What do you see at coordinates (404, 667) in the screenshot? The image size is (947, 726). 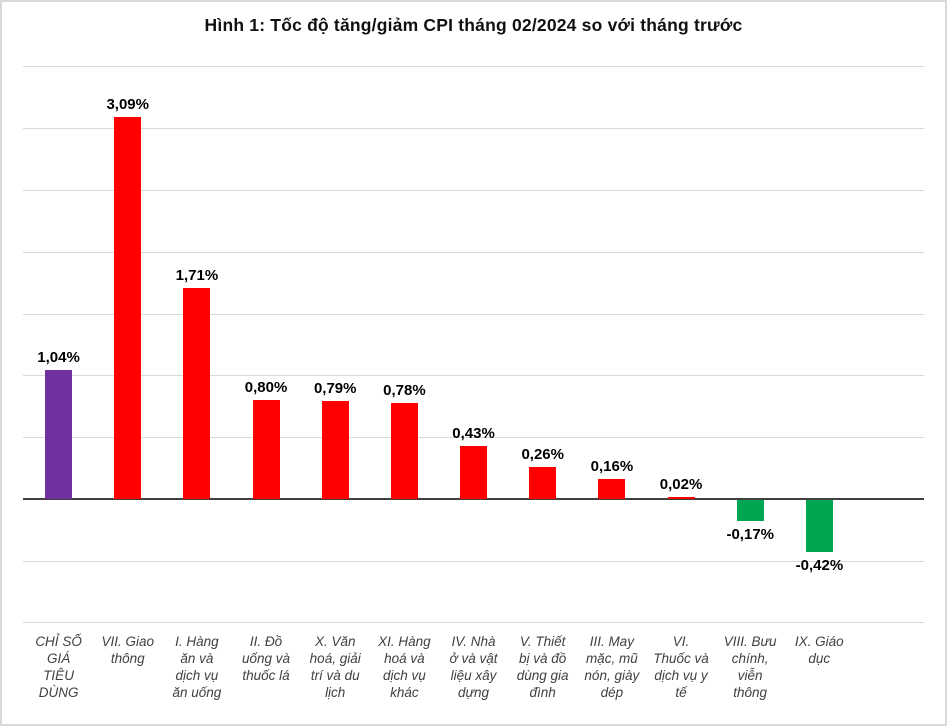 I see `category-label-6: XI. Hàng hoá và dịch vụ khác` at bounding box center [404, 667].